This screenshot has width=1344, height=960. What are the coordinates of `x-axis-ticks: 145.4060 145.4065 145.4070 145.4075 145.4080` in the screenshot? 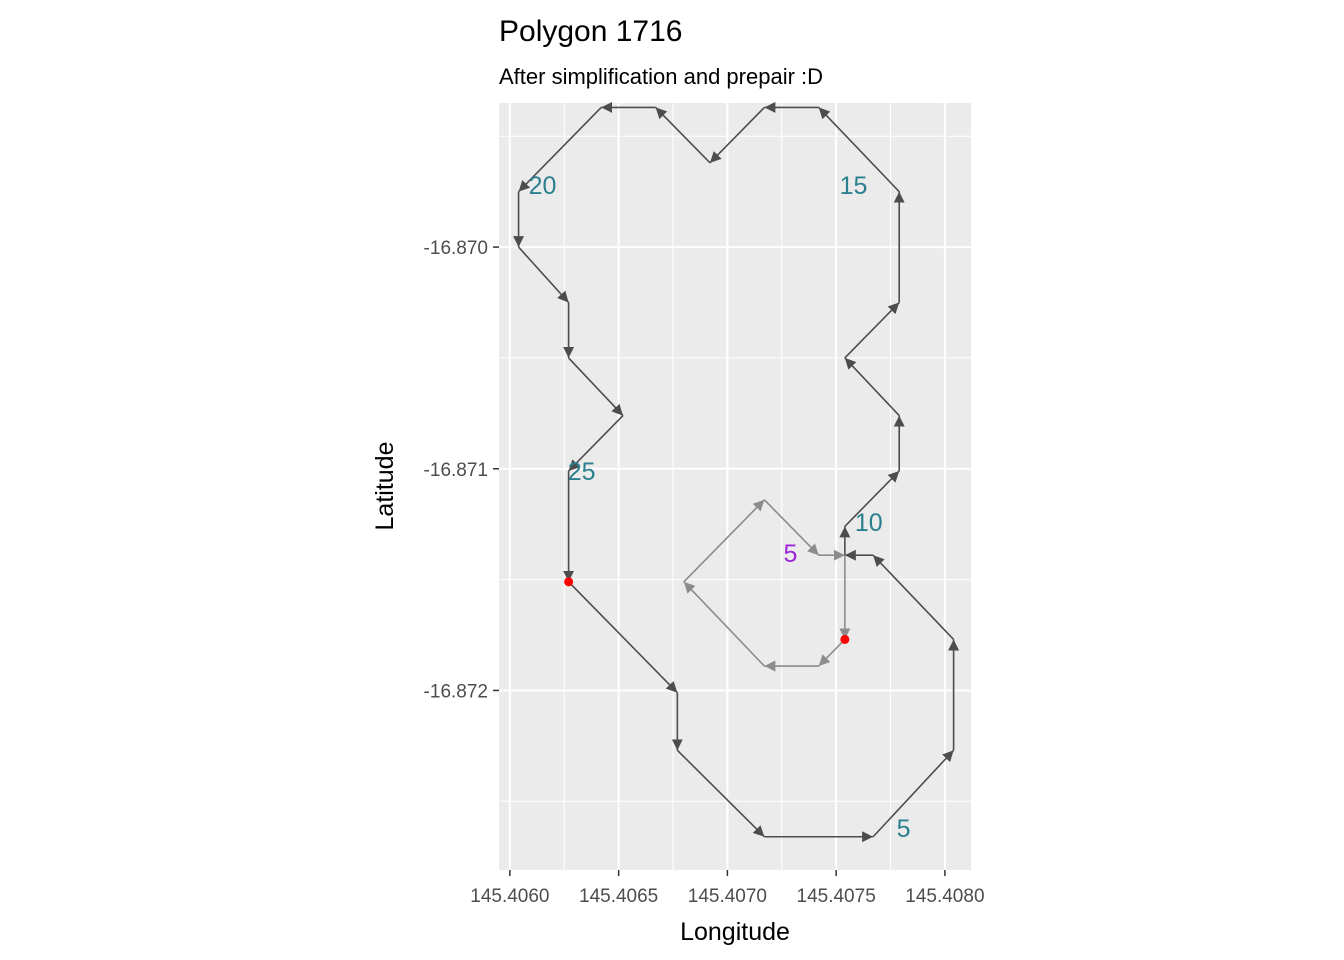 It's located at (727, 888).